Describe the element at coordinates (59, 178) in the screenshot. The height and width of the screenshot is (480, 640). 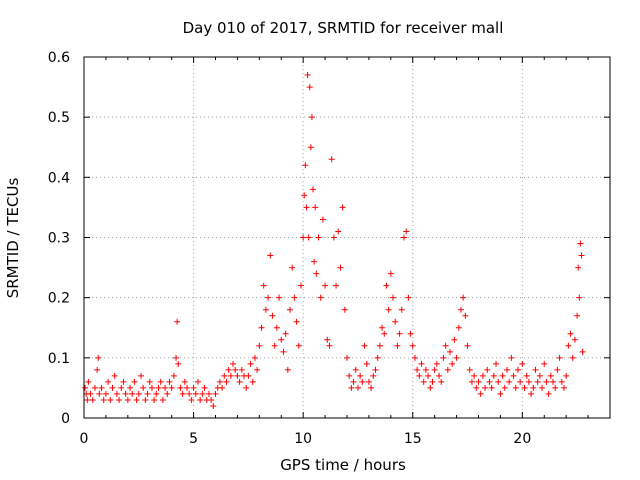
I see `y-tick-label: 0.4` at that location.